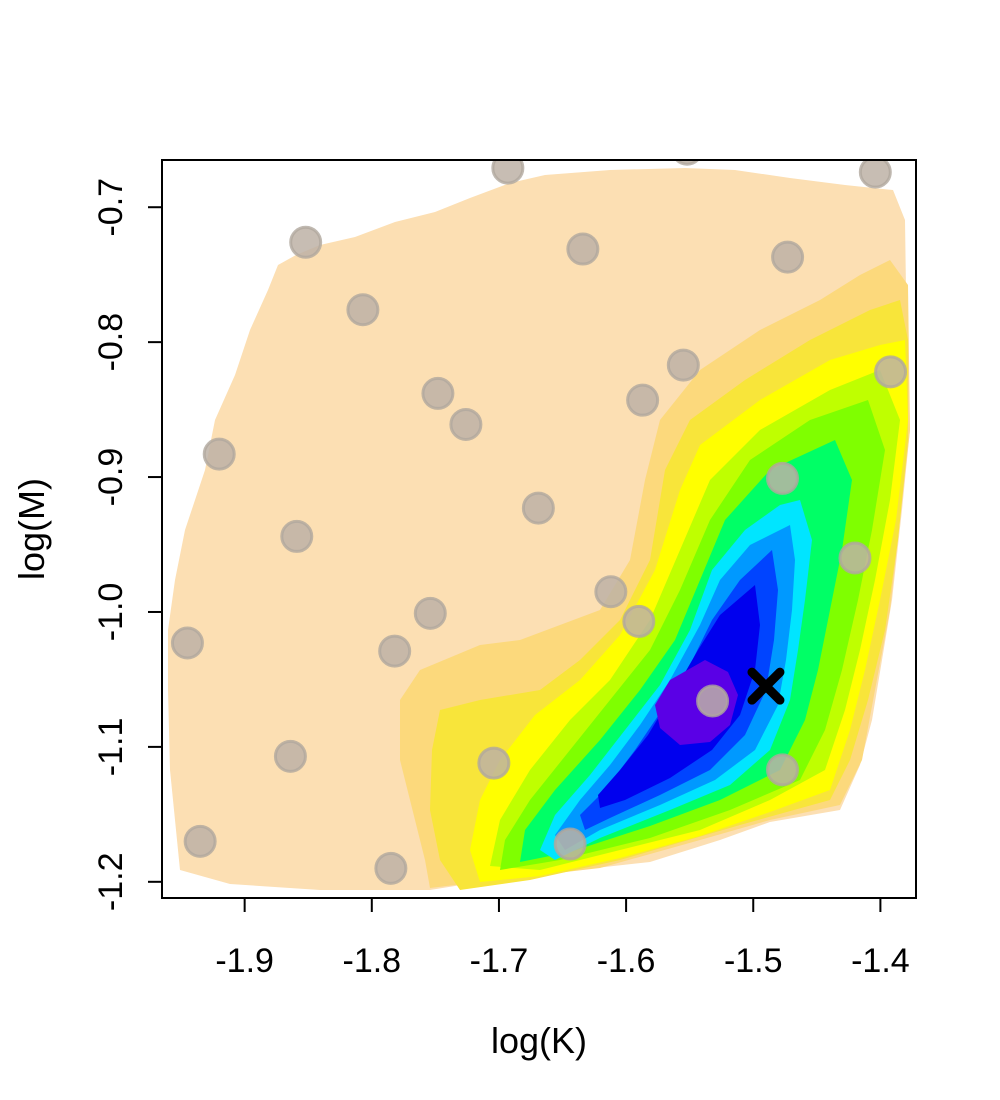 The width and height of the screenshot is (1000, 1100). I want to click on best-estimate-marker, so click(766, 686).